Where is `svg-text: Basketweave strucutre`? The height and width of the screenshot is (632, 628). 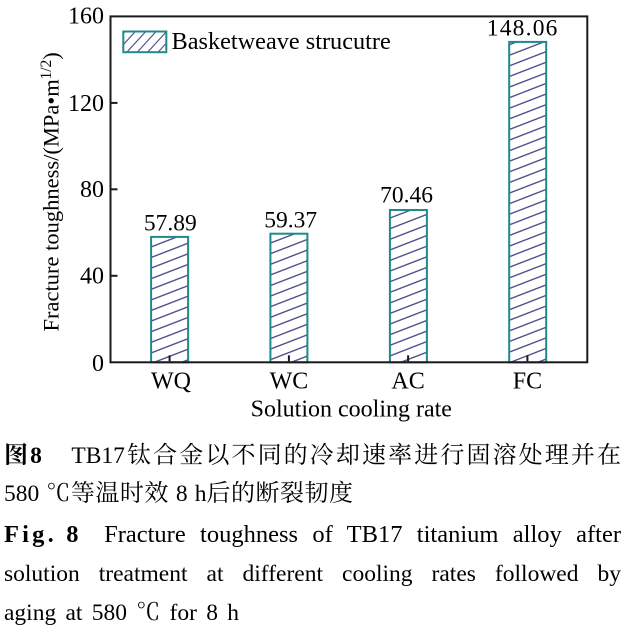 svg-text: Basketweave strucutre is located at coordinates (281, 41).